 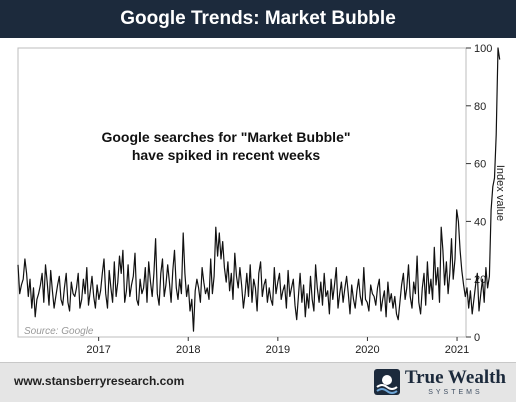 I want to click on y-tick-label: 80, so click(x=480, y=107).